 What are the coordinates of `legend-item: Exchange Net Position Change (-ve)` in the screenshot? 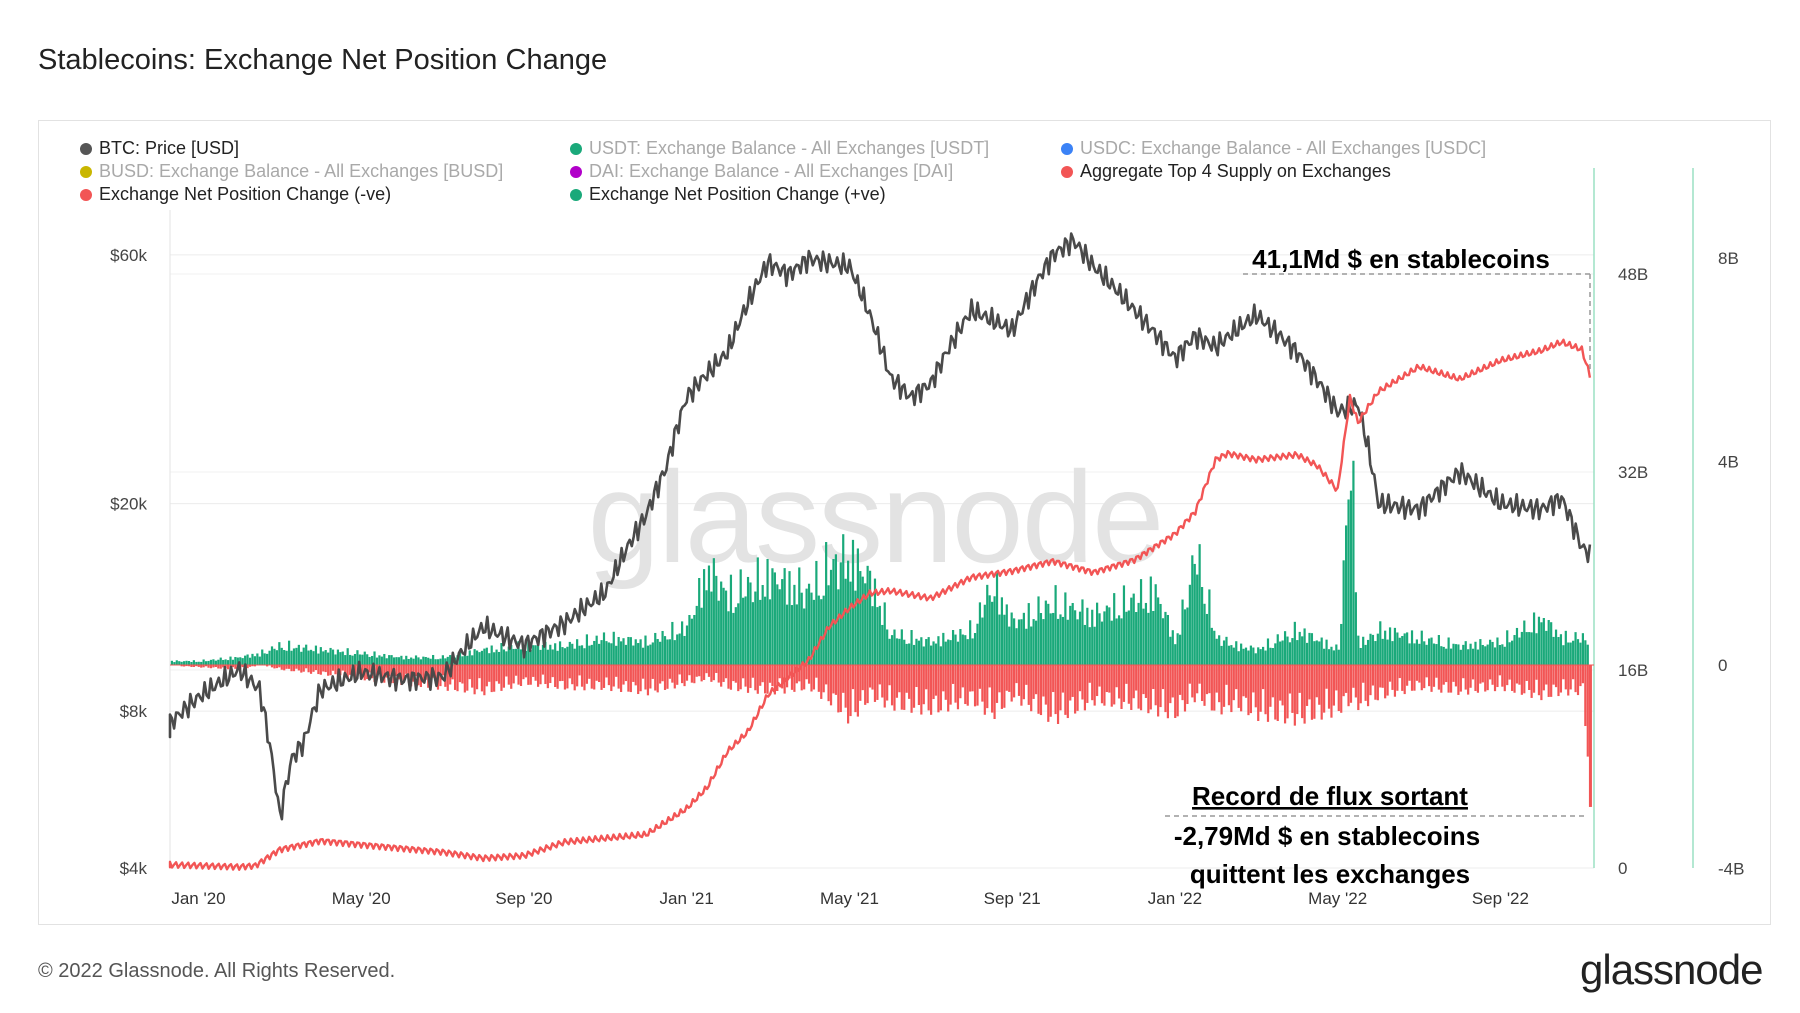 It's located at (235, 194).